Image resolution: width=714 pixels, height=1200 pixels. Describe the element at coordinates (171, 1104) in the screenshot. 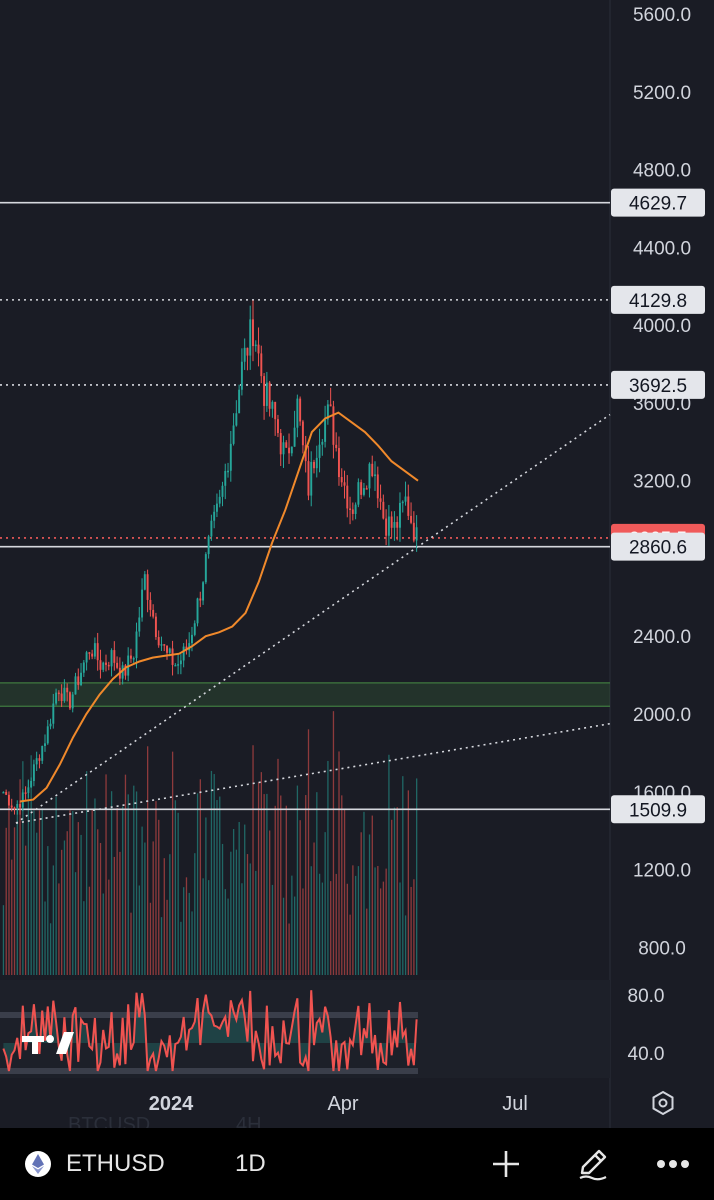

I see `x-tick-label: 2024` at that location.